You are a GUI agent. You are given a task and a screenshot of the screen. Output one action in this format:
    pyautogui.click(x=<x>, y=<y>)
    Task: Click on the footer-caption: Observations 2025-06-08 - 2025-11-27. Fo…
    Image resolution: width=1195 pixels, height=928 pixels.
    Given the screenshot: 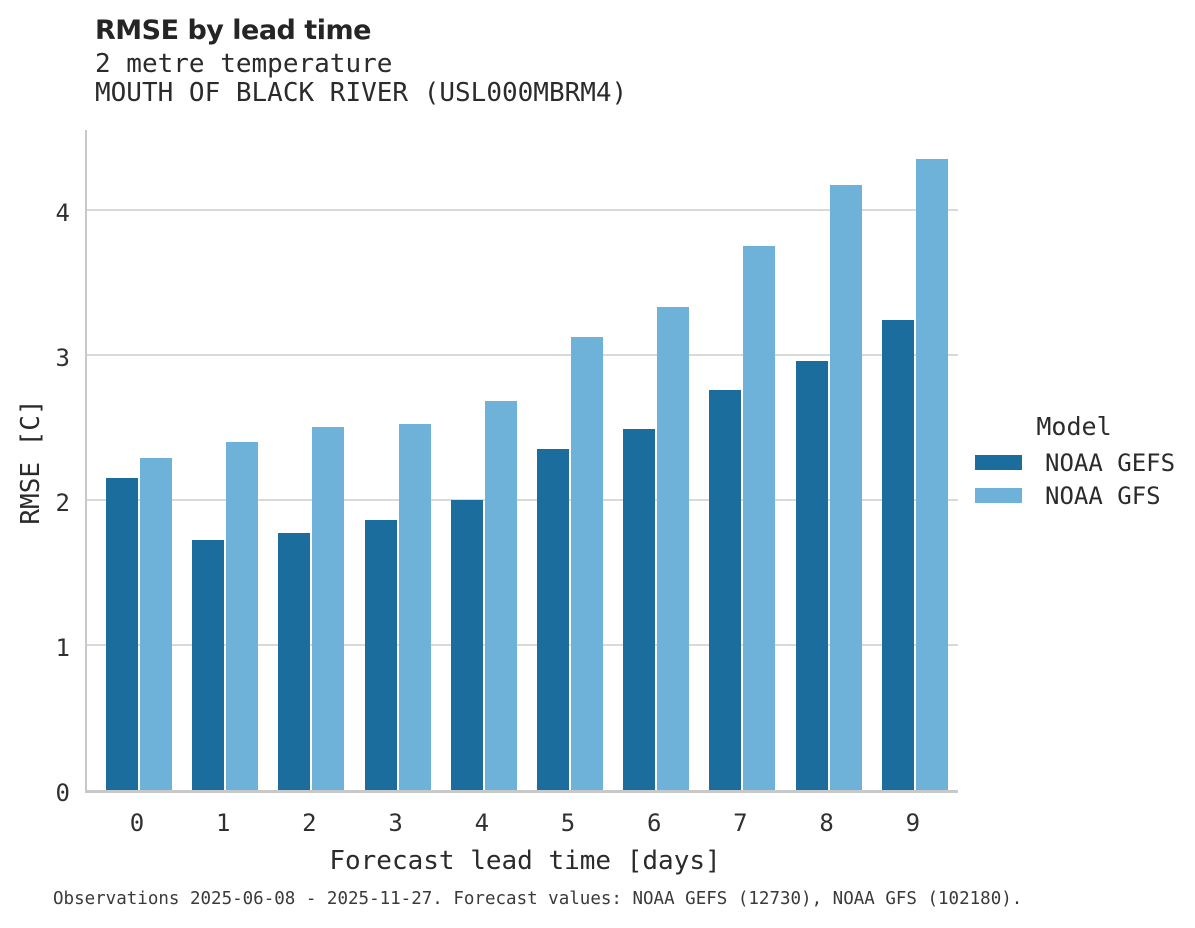 What is the action you would take?
    pyautogui.click(x=538, y=899)
    